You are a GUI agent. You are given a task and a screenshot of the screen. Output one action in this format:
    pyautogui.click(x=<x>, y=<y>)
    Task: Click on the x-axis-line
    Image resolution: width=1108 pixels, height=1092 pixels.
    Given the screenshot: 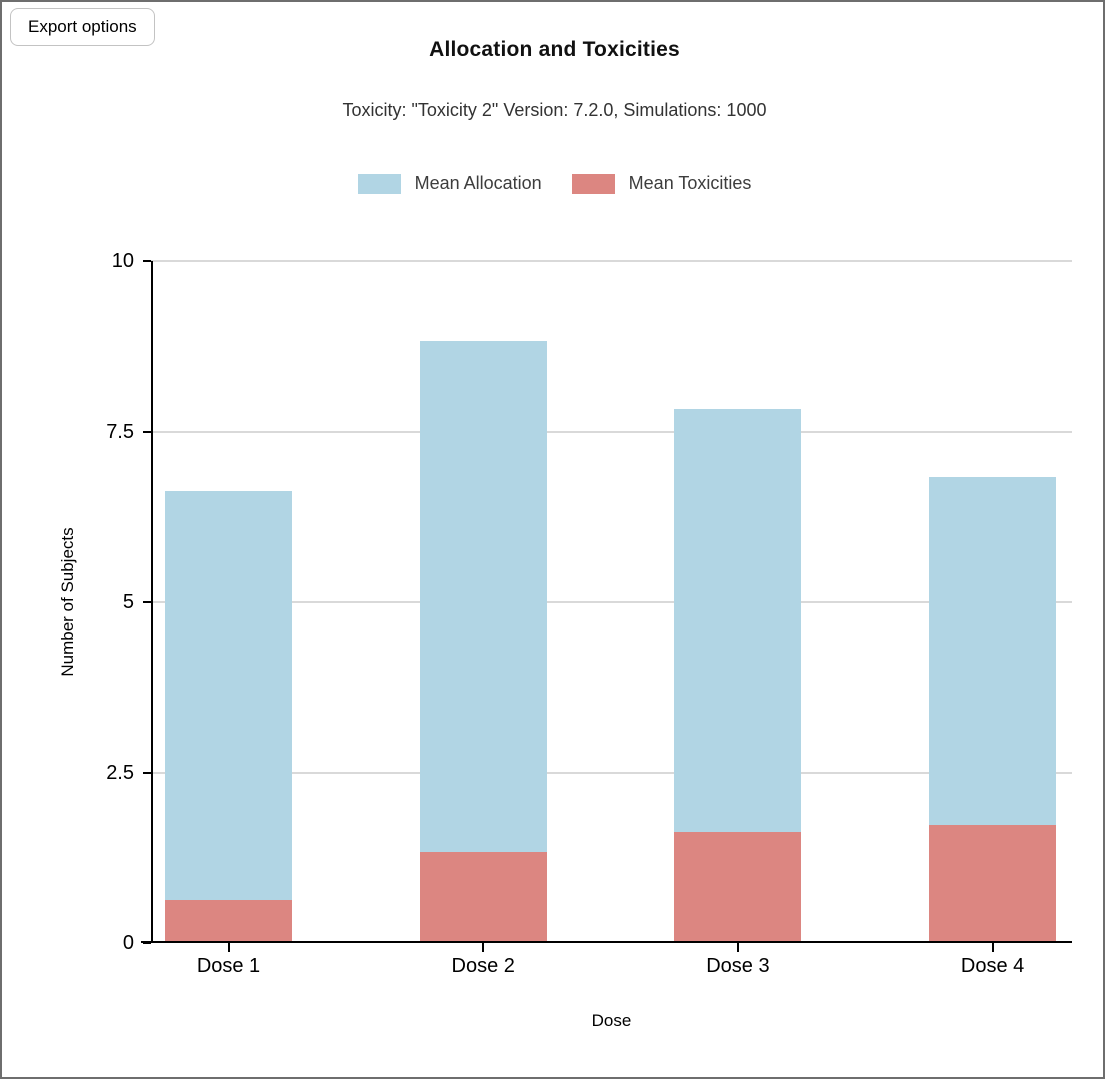 What is the action you would take?
    pyautogui.click(x=606, y=942)
    